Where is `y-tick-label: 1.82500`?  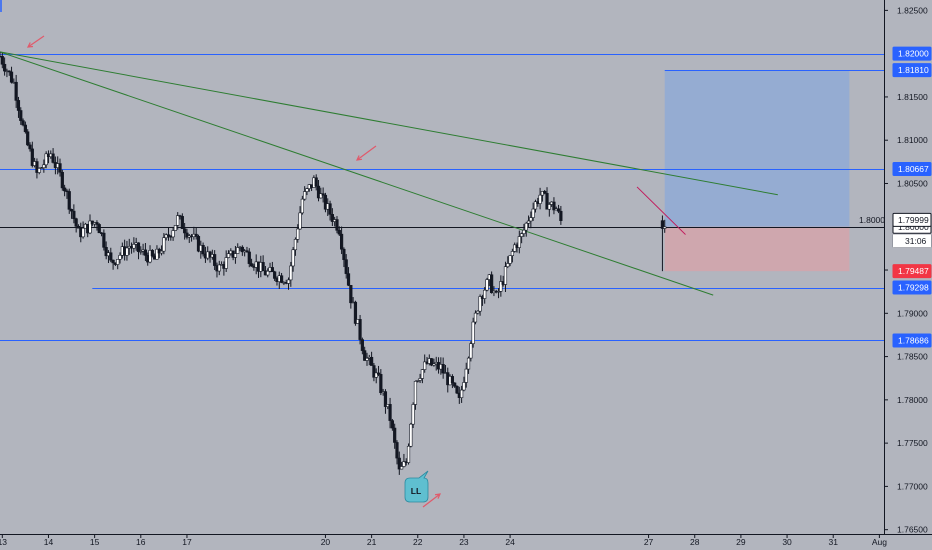
y-tick-label: 1.82500 is located at coordinates (912, 10).